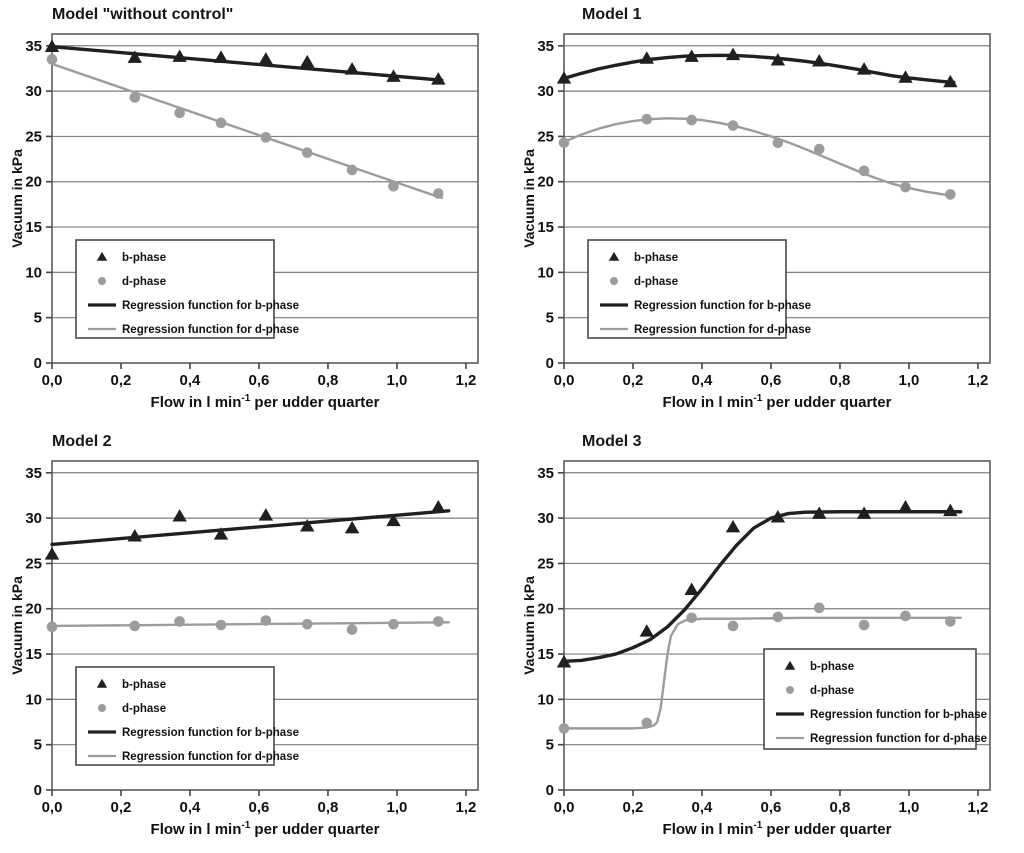 The width and height of the screenshot is (1024, 853). I want to click on chart-title-model-2: Model 2, so click(82, 441).